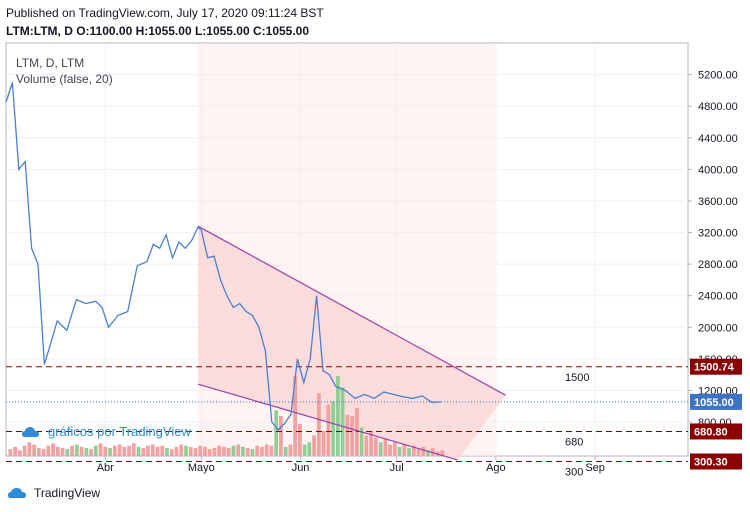 The width and height of the screenshot is (750, 512). What do you see at coordinates (718, 202) in the screenshot?
I see `y-tick-label: 3600.00` at bounding box center [718, 202].